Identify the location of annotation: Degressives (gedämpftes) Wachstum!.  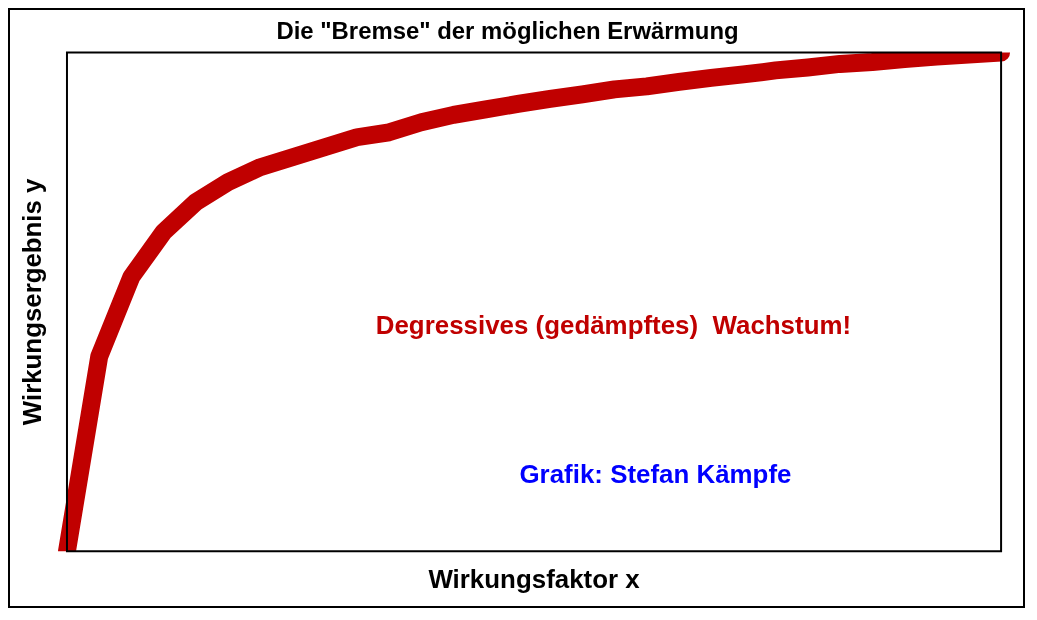
(613, 324).